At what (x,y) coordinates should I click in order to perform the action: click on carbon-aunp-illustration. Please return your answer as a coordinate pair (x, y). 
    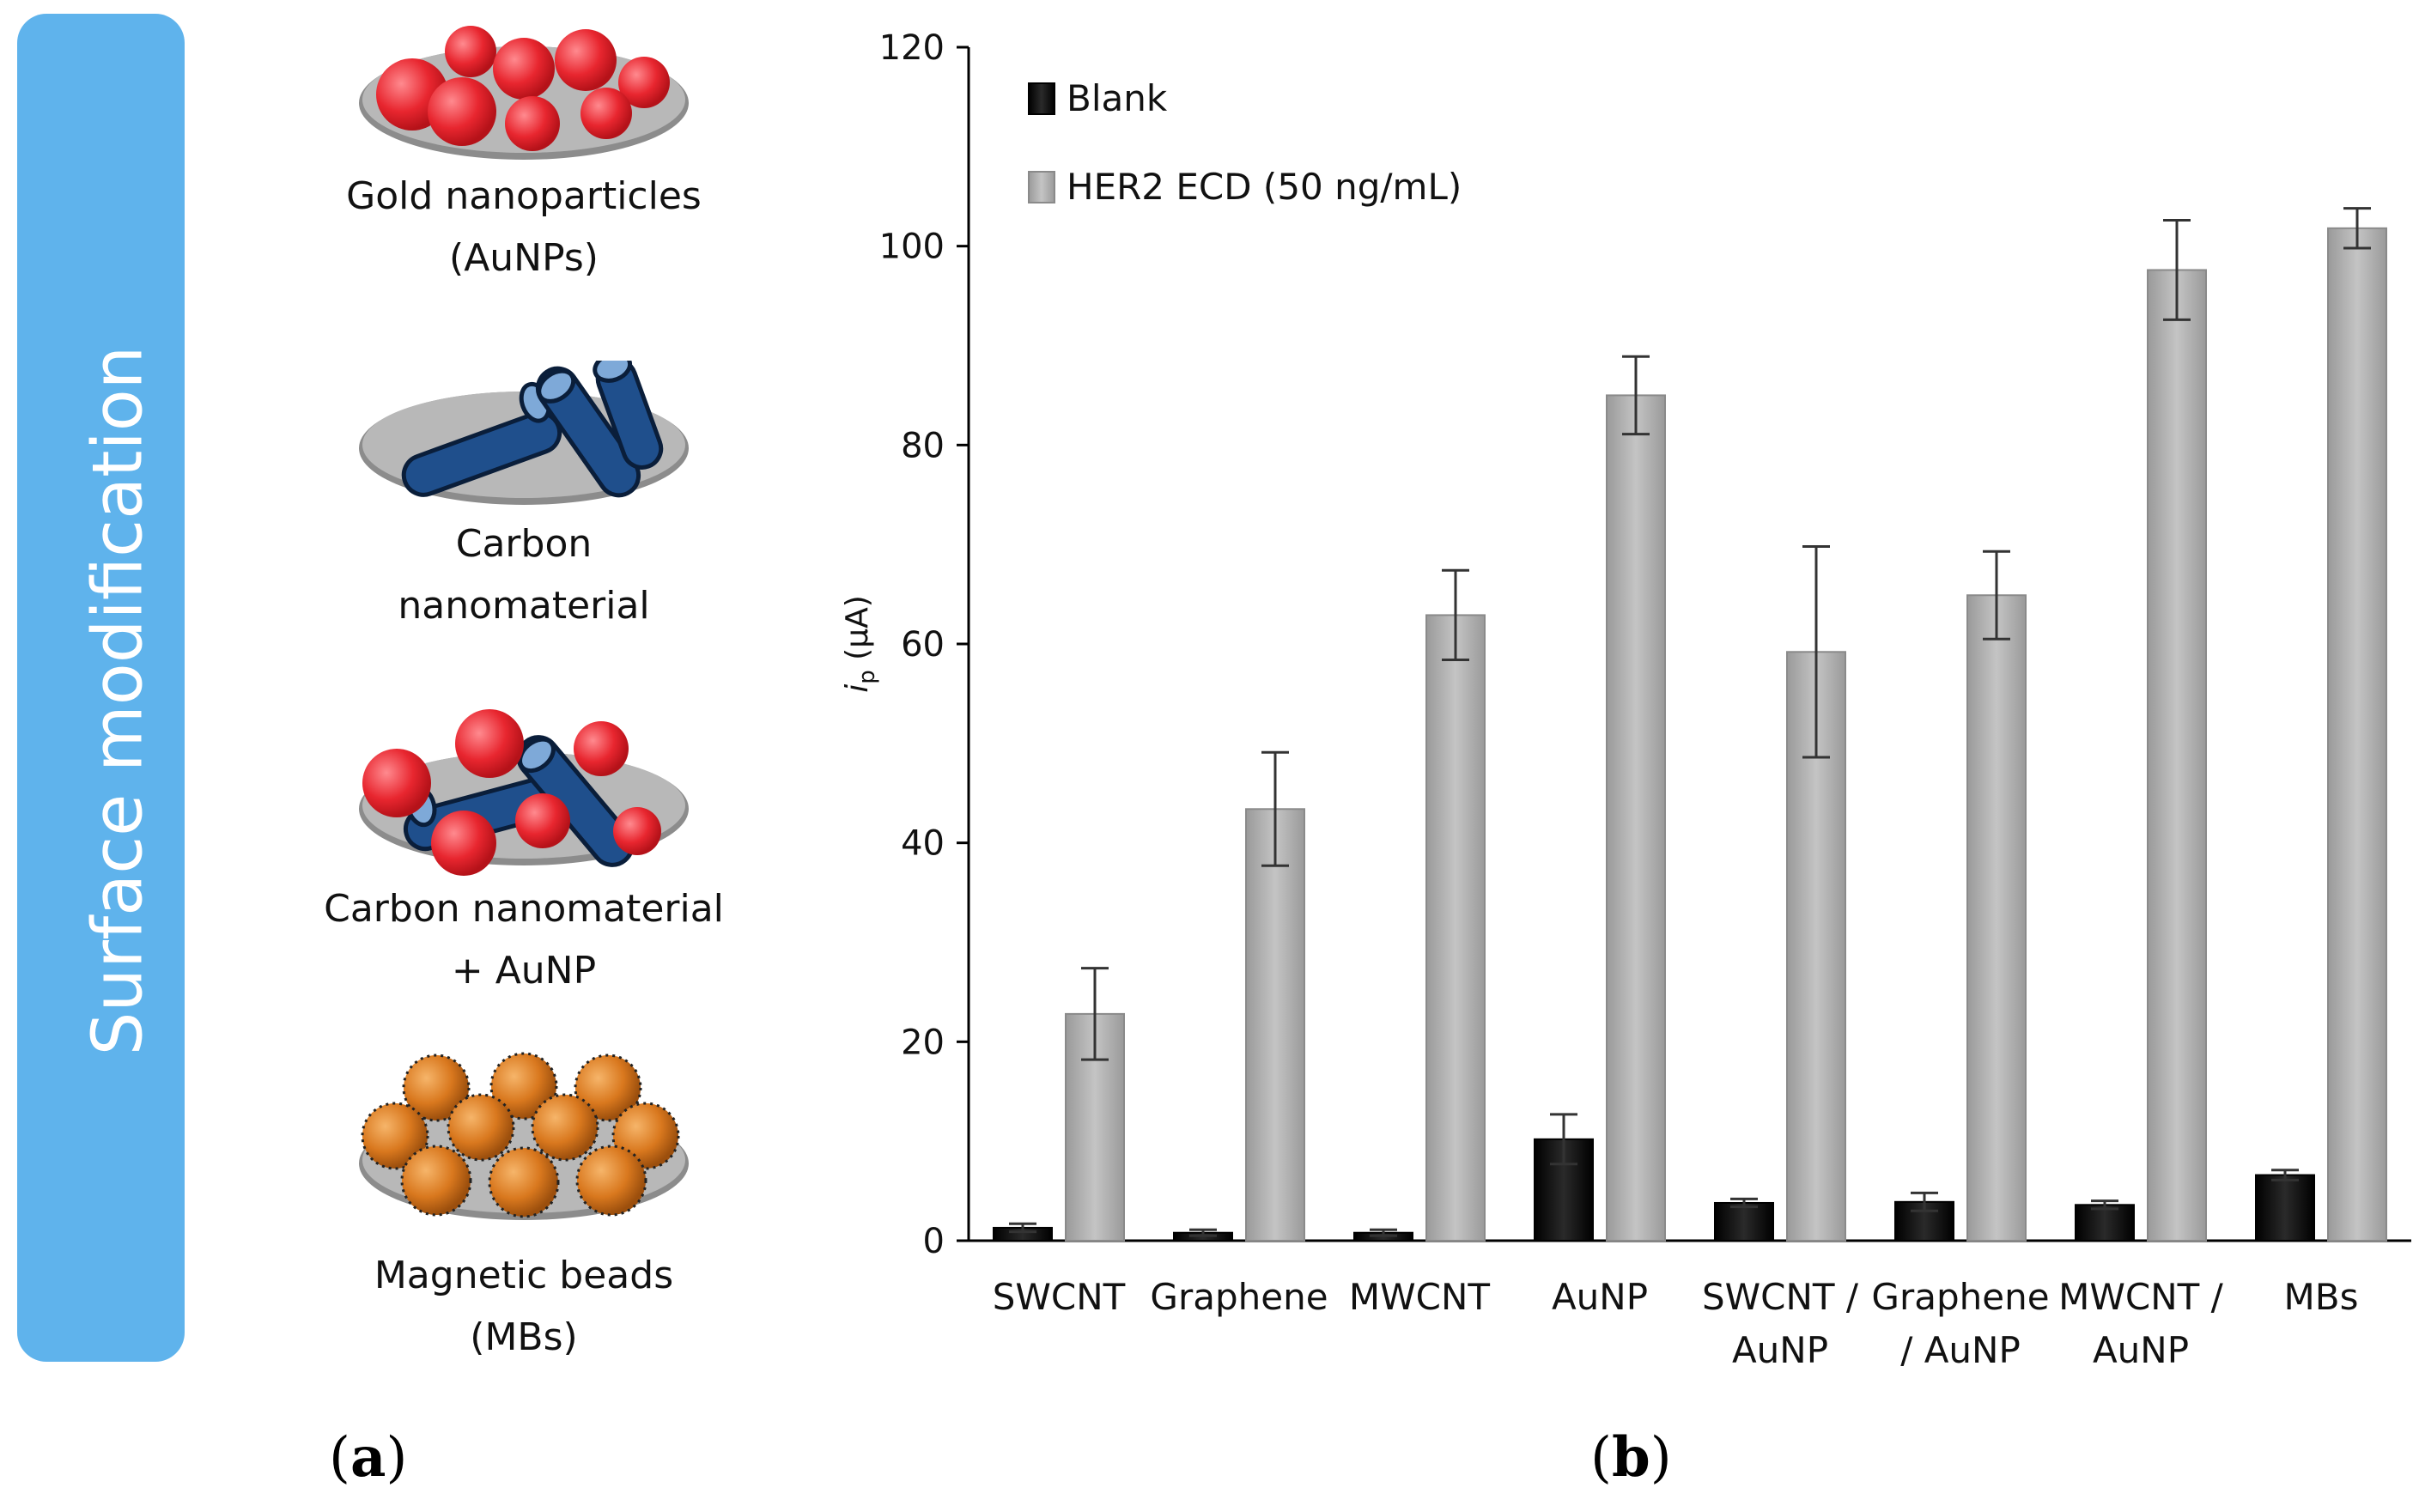
    Looking at the image, I should click on (524, 793).